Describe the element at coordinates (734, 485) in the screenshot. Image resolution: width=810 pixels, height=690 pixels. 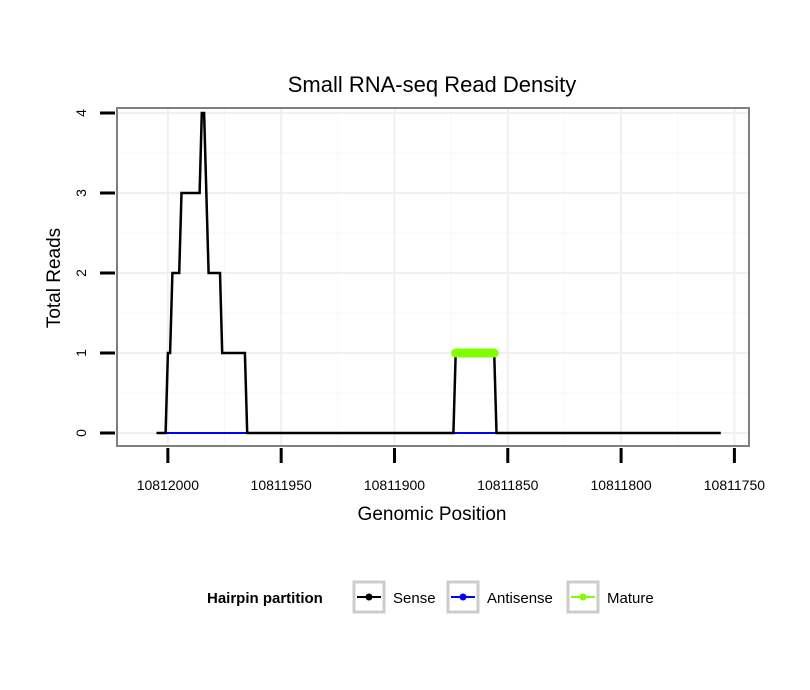
I see `x-tick-label: 10811750` at that location.